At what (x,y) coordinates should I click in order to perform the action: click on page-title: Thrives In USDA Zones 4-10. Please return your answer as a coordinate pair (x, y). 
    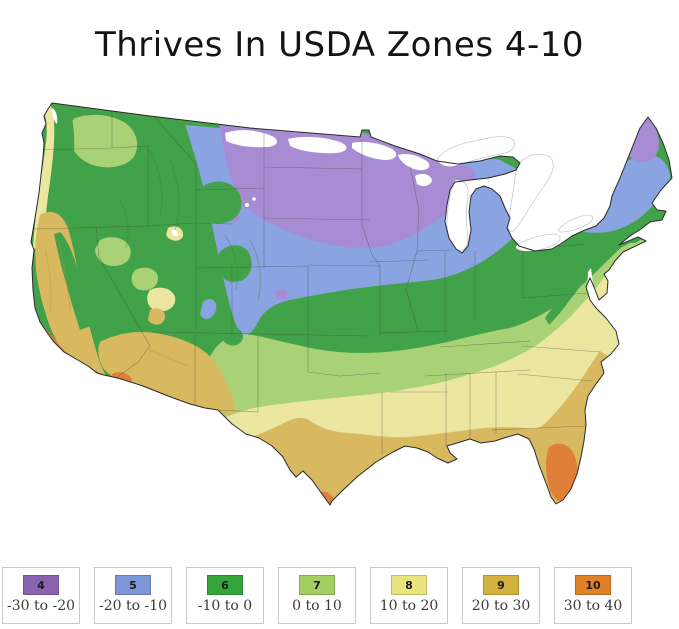
    Looking at the image, I should click on (339, 44).